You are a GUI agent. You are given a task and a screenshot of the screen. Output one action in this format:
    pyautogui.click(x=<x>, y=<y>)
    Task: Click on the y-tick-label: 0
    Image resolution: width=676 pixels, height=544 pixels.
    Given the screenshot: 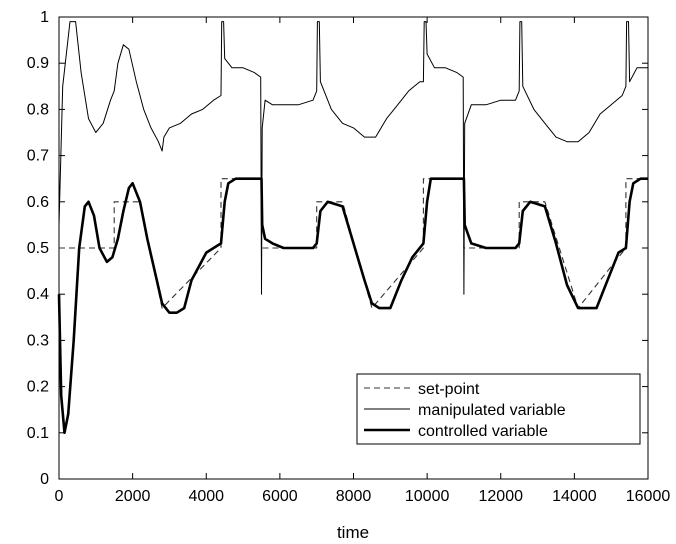 What is the action you would take?
    pyautogui.click(x=44, y=479)
    